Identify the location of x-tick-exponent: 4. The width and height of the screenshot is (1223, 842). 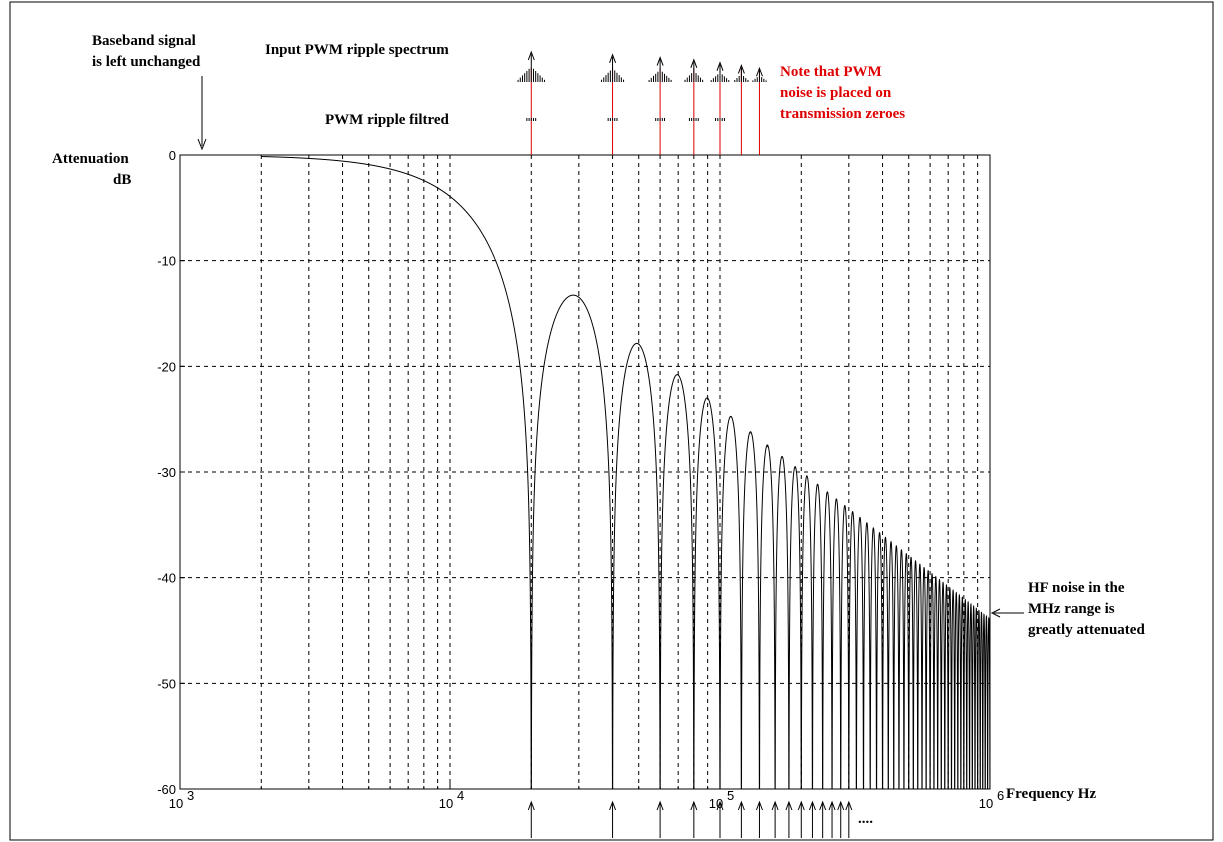
(460, 795).